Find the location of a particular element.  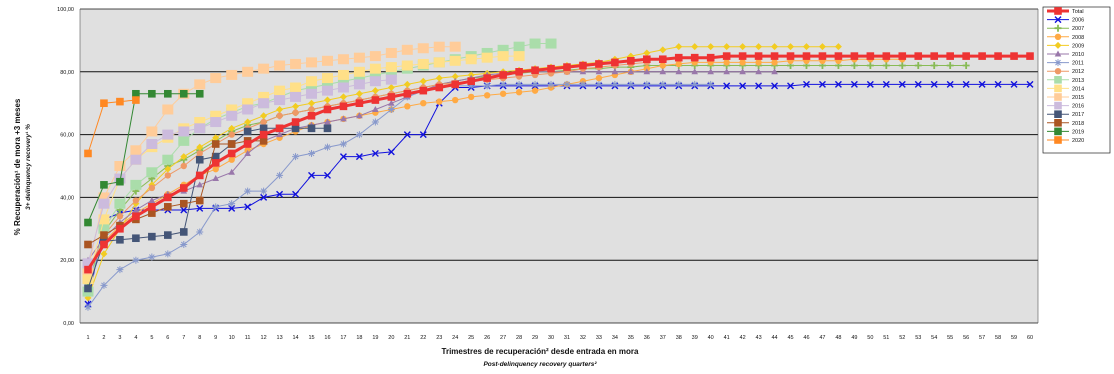

x-tick-label: 56 is located at coordinates (966, 338).